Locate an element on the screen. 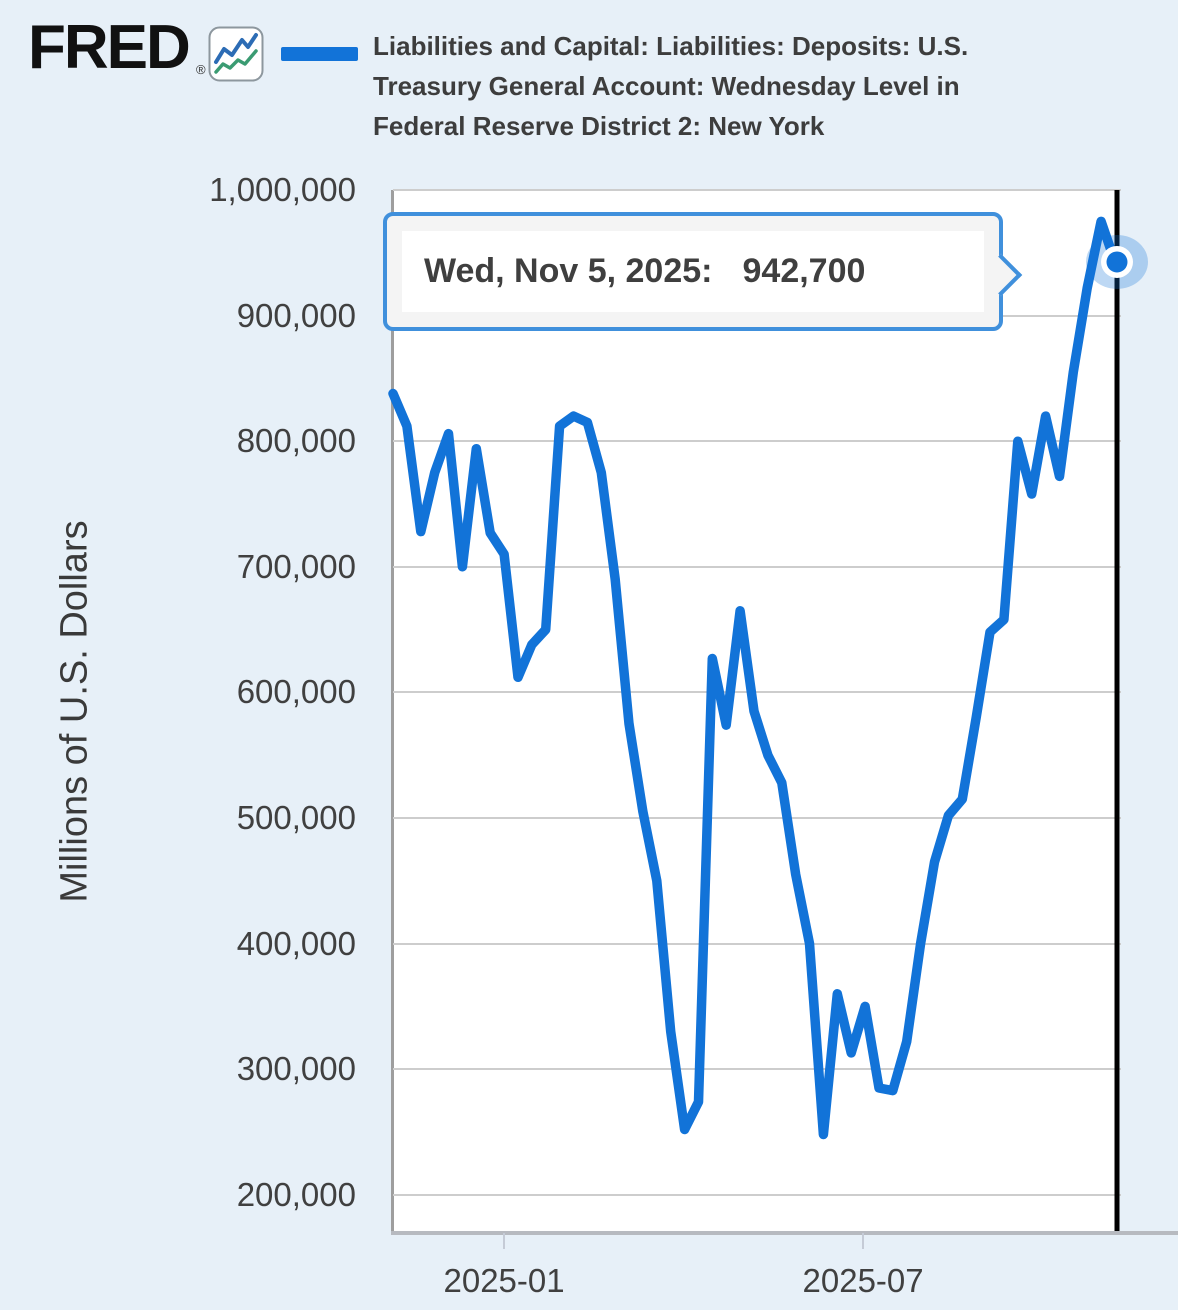  y-tick-label: 900,000 is located at coordinates (296, 315).